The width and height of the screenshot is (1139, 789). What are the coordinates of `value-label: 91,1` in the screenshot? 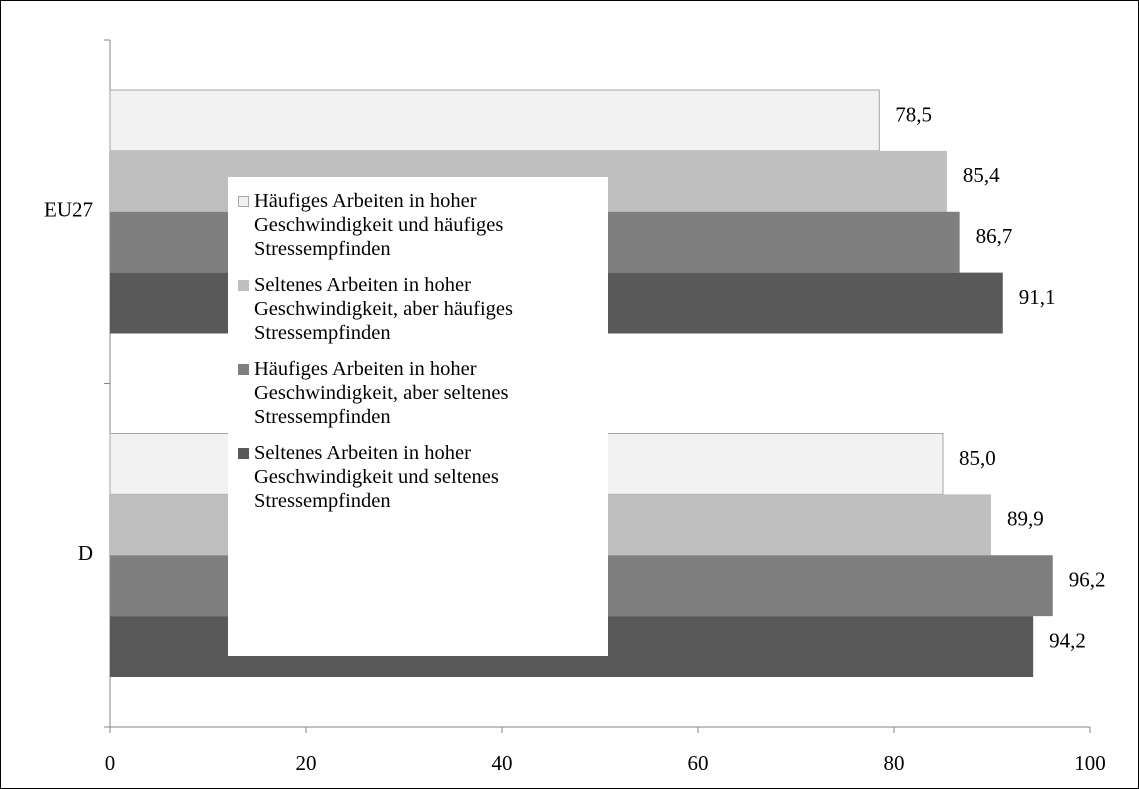 It's located at (1037, 297).